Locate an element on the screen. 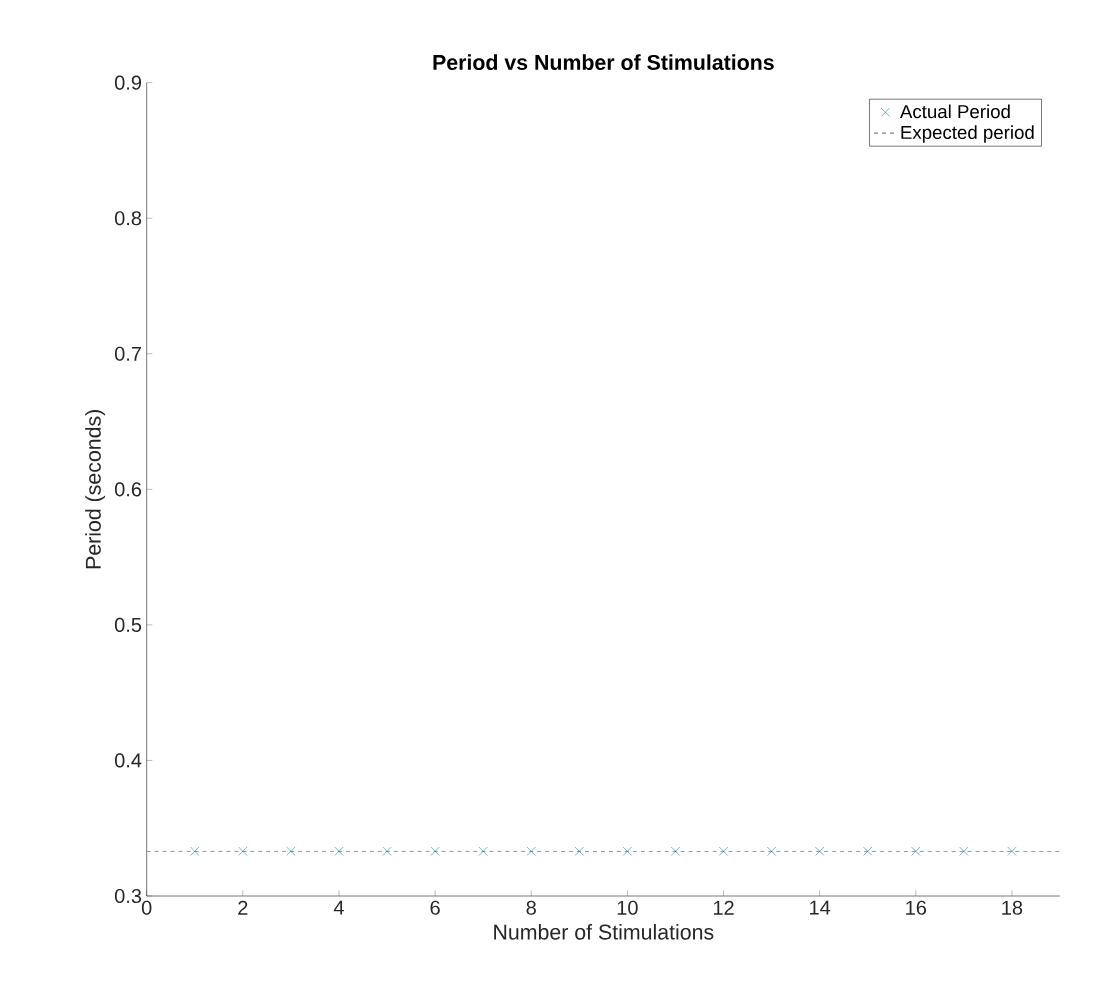 This screenshot has height=982, width=1116. y-tick-label: 0.4 is located at coordinates (128, 760).